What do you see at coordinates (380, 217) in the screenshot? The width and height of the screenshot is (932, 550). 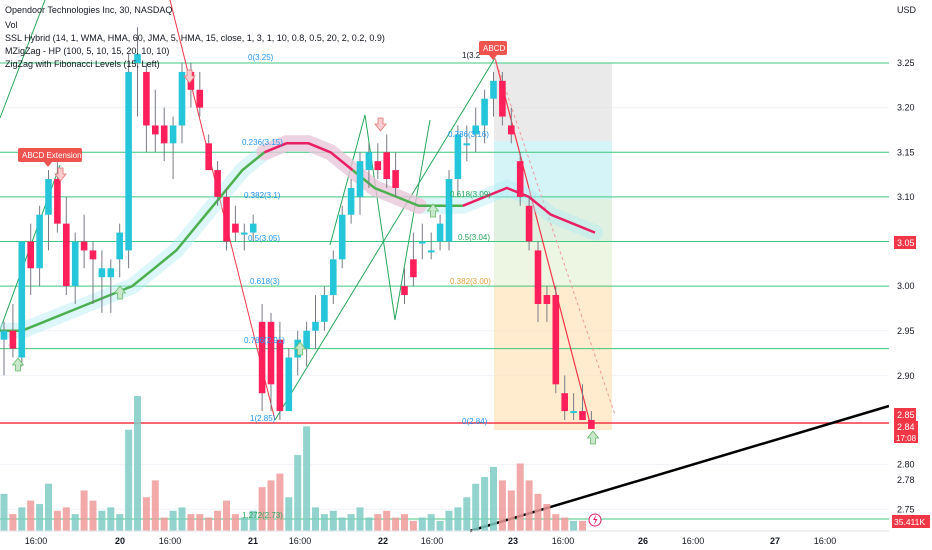 I see `mzigzag-path` at bounding box center [380, 217].